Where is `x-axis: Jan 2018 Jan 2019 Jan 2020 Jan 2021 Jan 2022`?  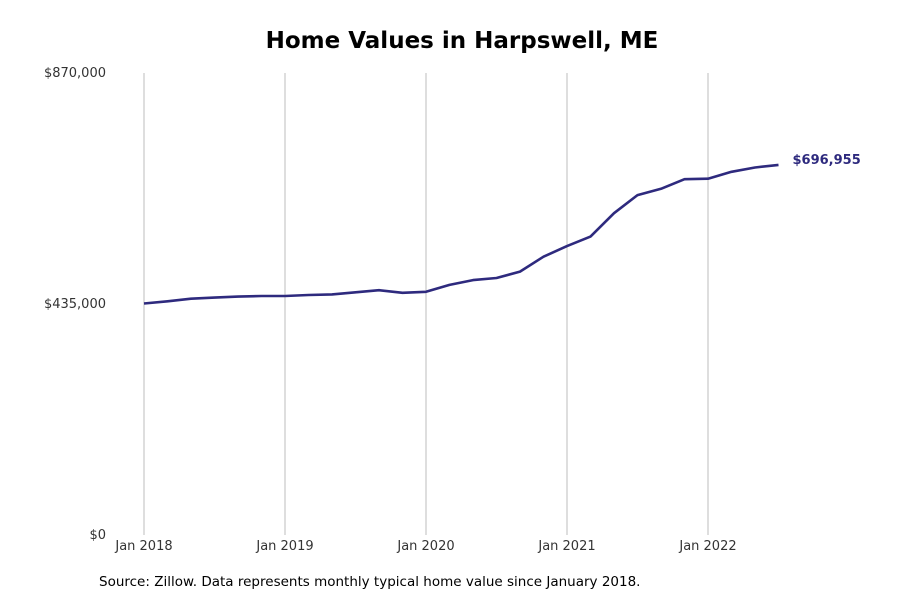
x-axis: Jan 2018 Jan 2019 Jan 2020 Jan 2021 Jan 2022 is located at coordinates (425, 546).